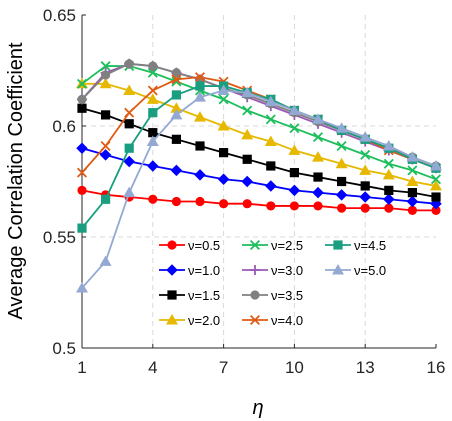  What do you see at coordinates (81, 367) in the screenshot?
I see `x-tick-label: 1` at bounding box center [81, 367].